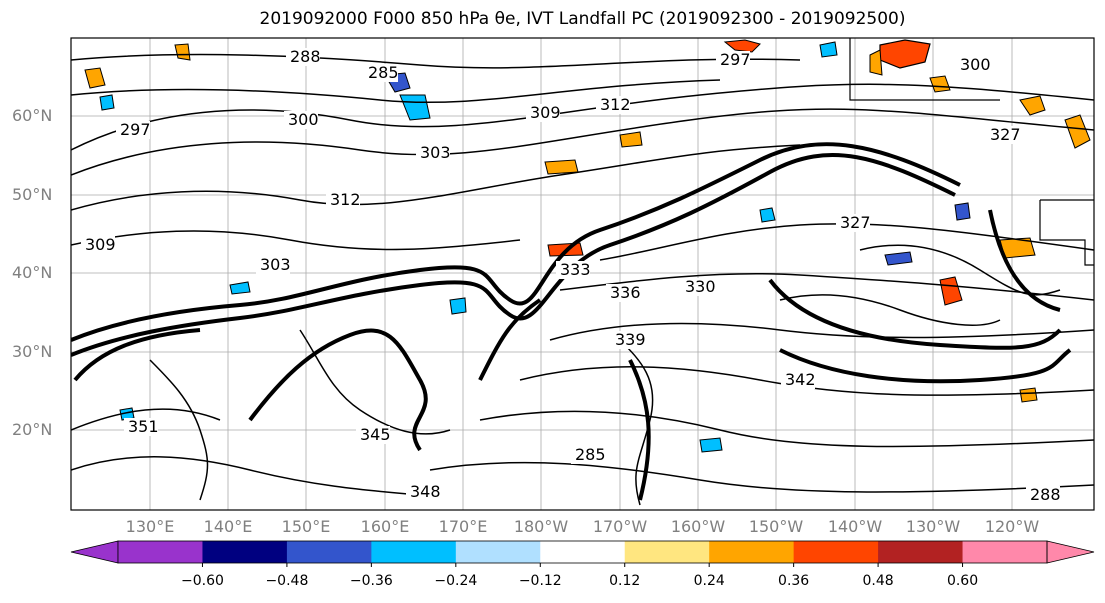 The image size is (1105, 603). I want to click on colorbar-tick-label: −0.48, so click(287, 581).